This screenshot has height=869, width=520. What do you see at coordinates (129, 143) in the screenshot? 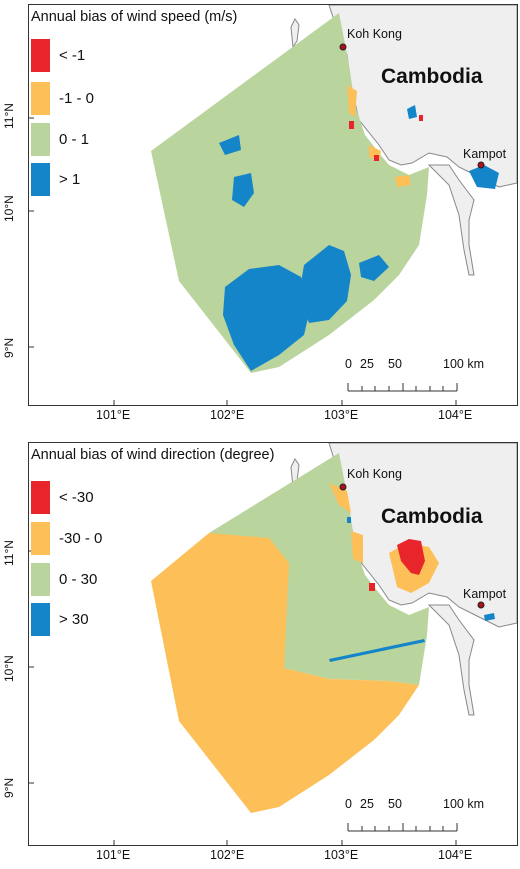
I see `legend-item: 0 - 1` at bounding box center [129, 143].